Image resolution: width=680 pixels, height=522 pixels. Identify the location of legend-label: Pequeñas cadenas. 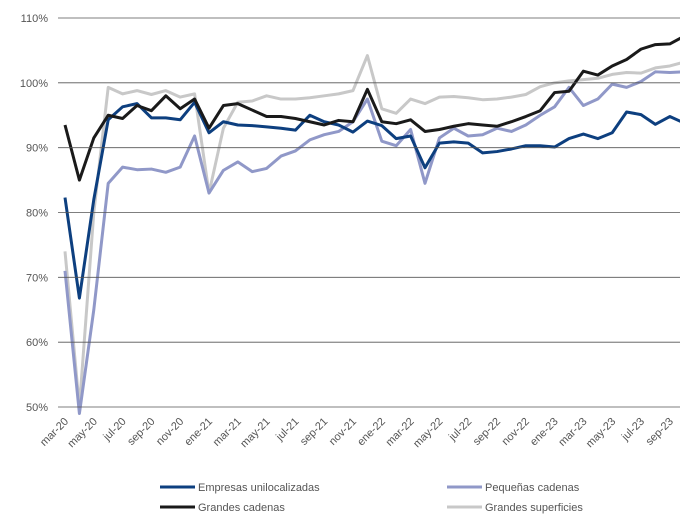
(532, 488).